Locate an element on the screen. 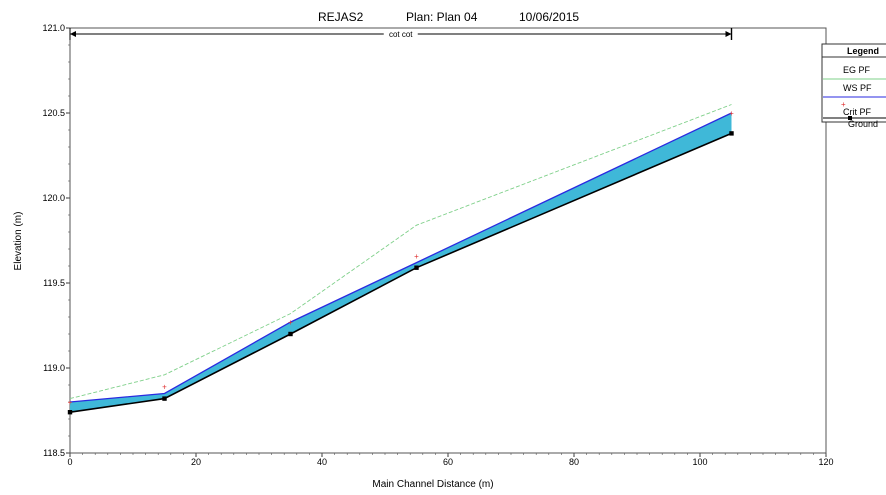 The height and width of the screenshot is (495, 886). reach-label: cot cot is located at coordinates (401, 34).